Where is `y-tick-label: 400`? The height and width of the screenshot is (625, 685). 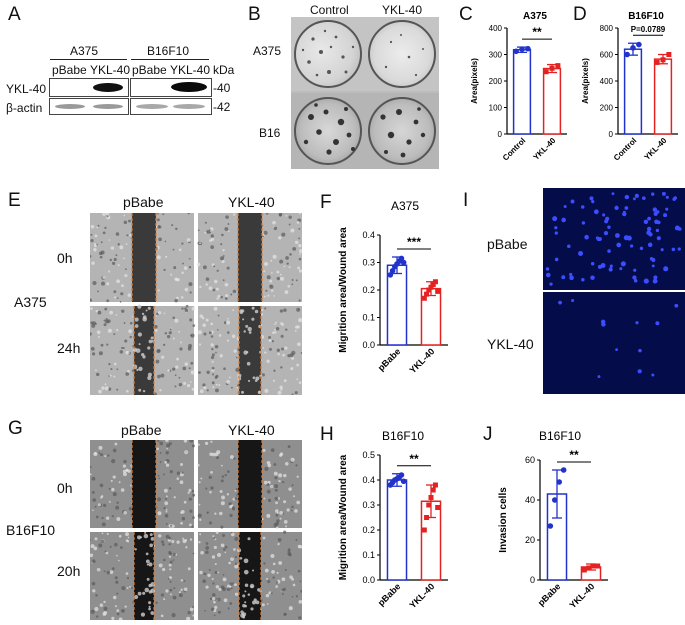 y-tick-label: 400 is located at coordinates (607, 81).